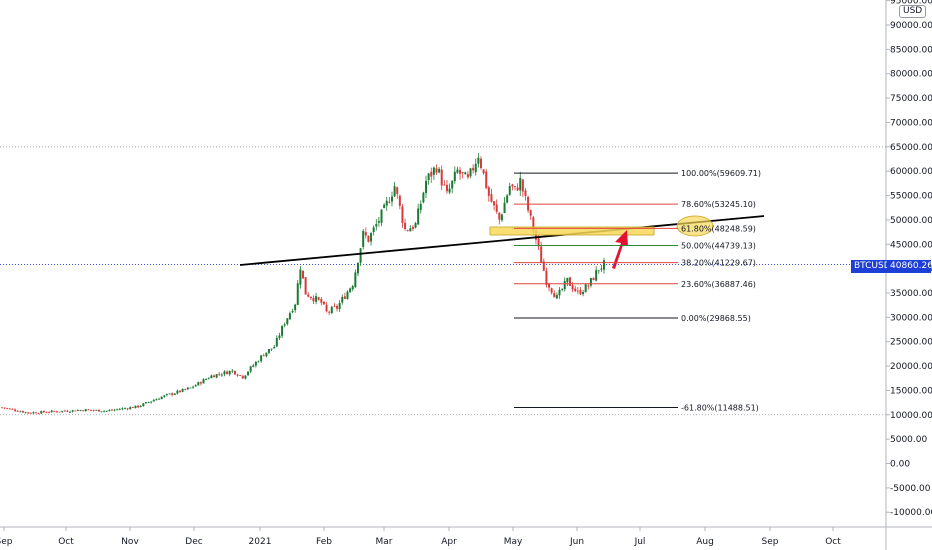  What do you see at coordinates (911, 221) in the screenshot?
I see `price-tick-label: 50000.00` at bounding box center [911, 221].